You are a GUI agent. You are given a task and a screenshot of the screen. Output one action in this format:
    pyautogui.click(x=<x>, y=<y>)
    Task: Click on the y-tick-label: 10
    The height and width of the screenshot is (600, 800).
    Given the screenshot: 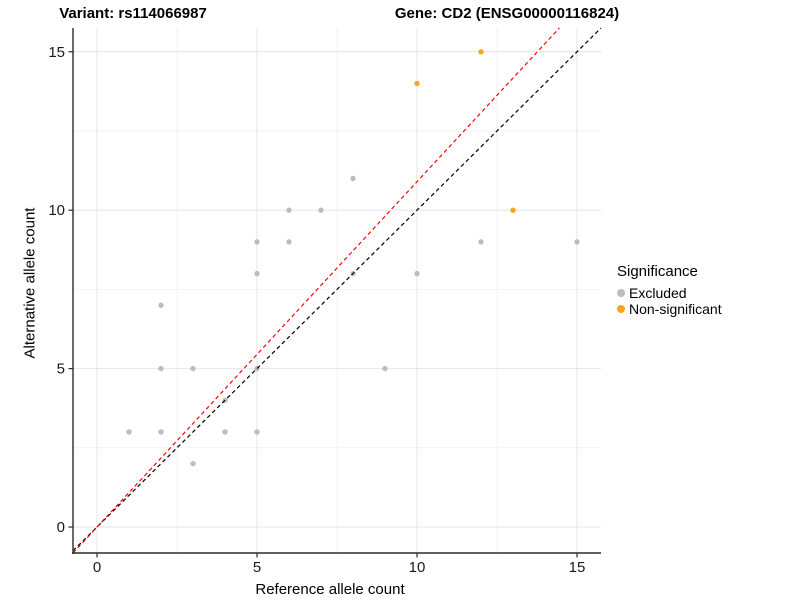 What is the action you would take?
    pyautogui.click(x=56, y=210)
    